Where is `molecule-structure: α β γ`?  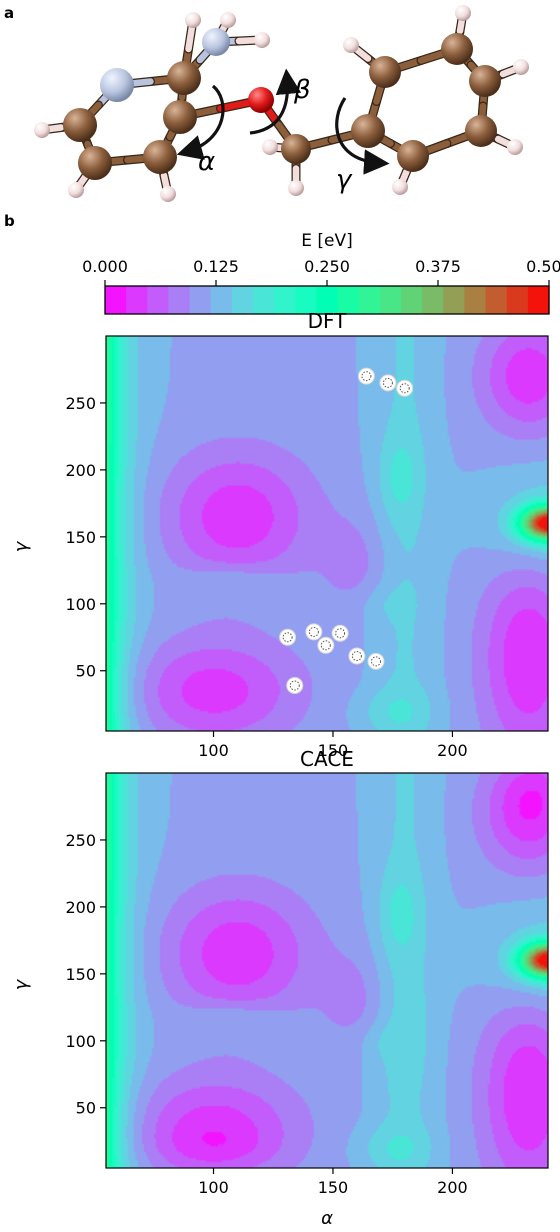 molecule-structure: α β γ is located at coordinates (281, 103).